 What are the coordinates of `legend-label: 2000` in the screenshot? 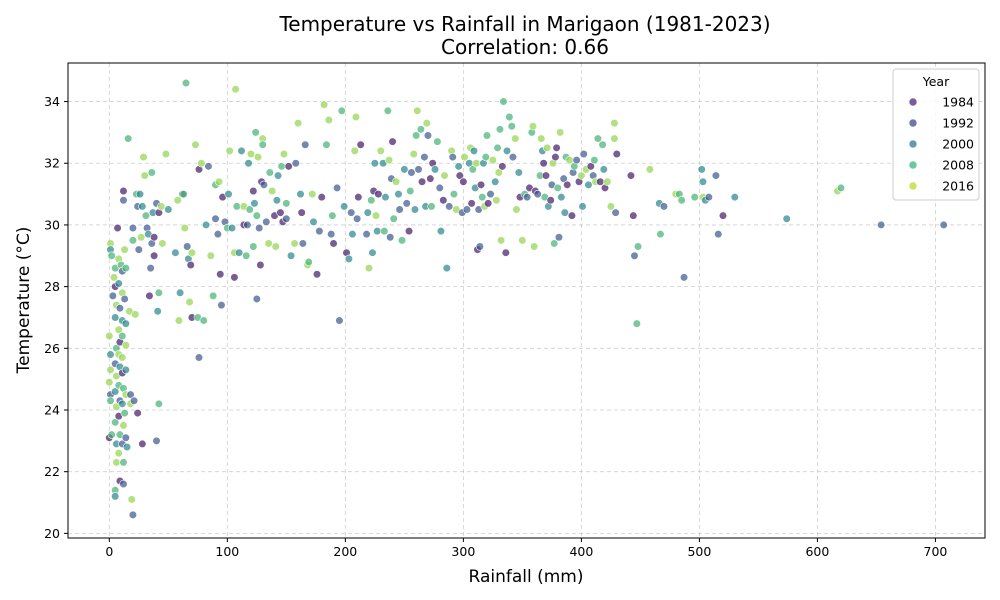 It's located at (958, 144).